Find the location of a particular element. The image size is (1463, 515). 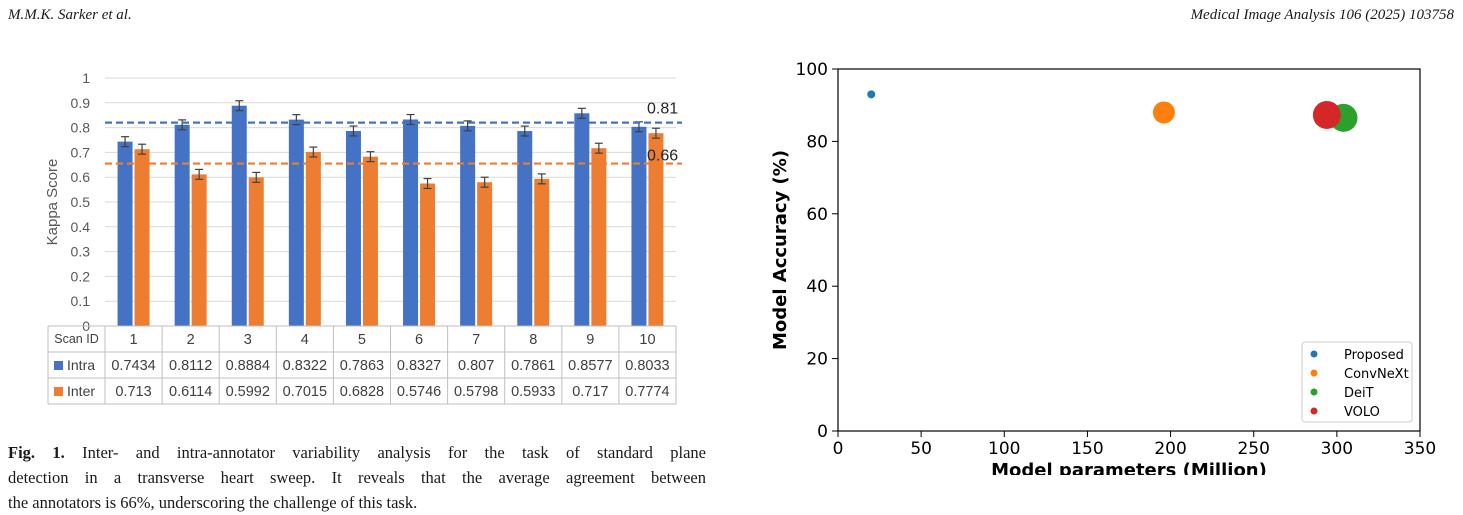

y-tick-label: 60 is located at coordinates (817, 215).